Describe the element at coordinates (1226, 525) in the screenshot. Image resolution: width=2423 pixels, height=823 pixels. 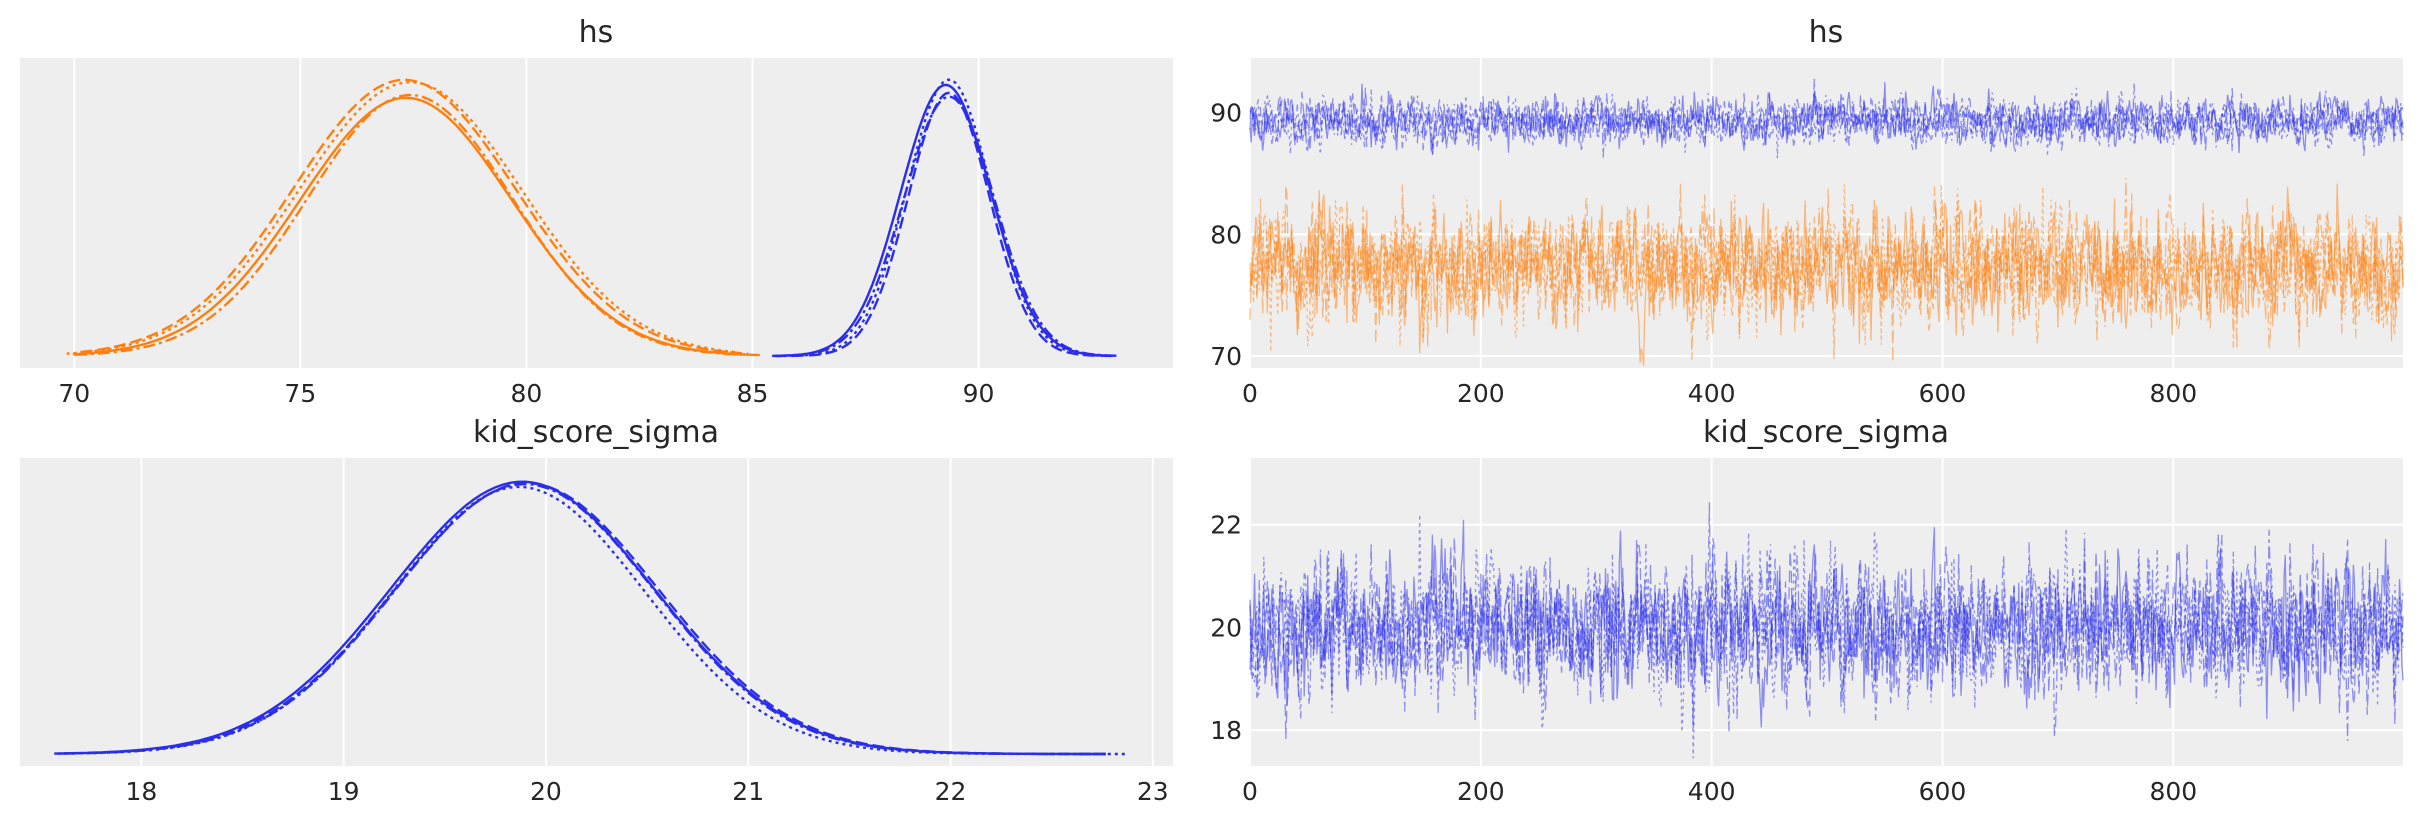
I see `y-tick-label: 22` at that location.